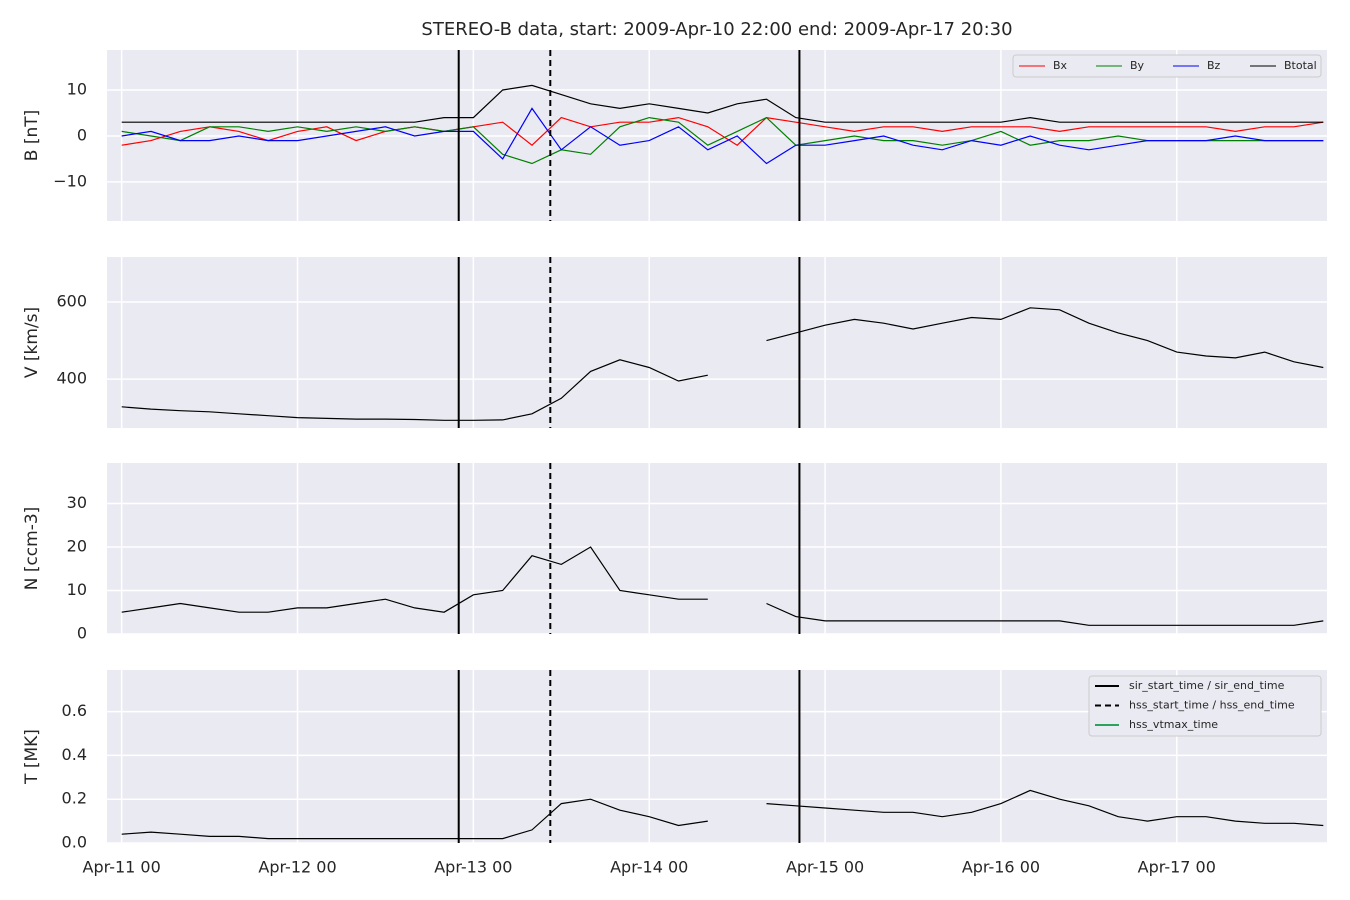 This screenshot has width=1350, height=900. I want to click on x-tick-label: Apr-15 00, so click(825, 867).